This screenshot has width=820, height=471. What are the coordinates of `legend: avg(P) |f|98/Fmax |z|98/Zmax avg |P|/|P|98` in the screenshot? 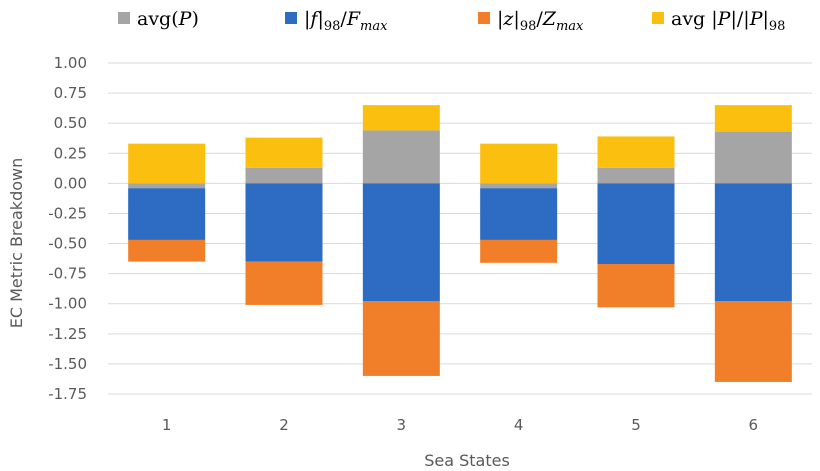 It's located at (451, 21).